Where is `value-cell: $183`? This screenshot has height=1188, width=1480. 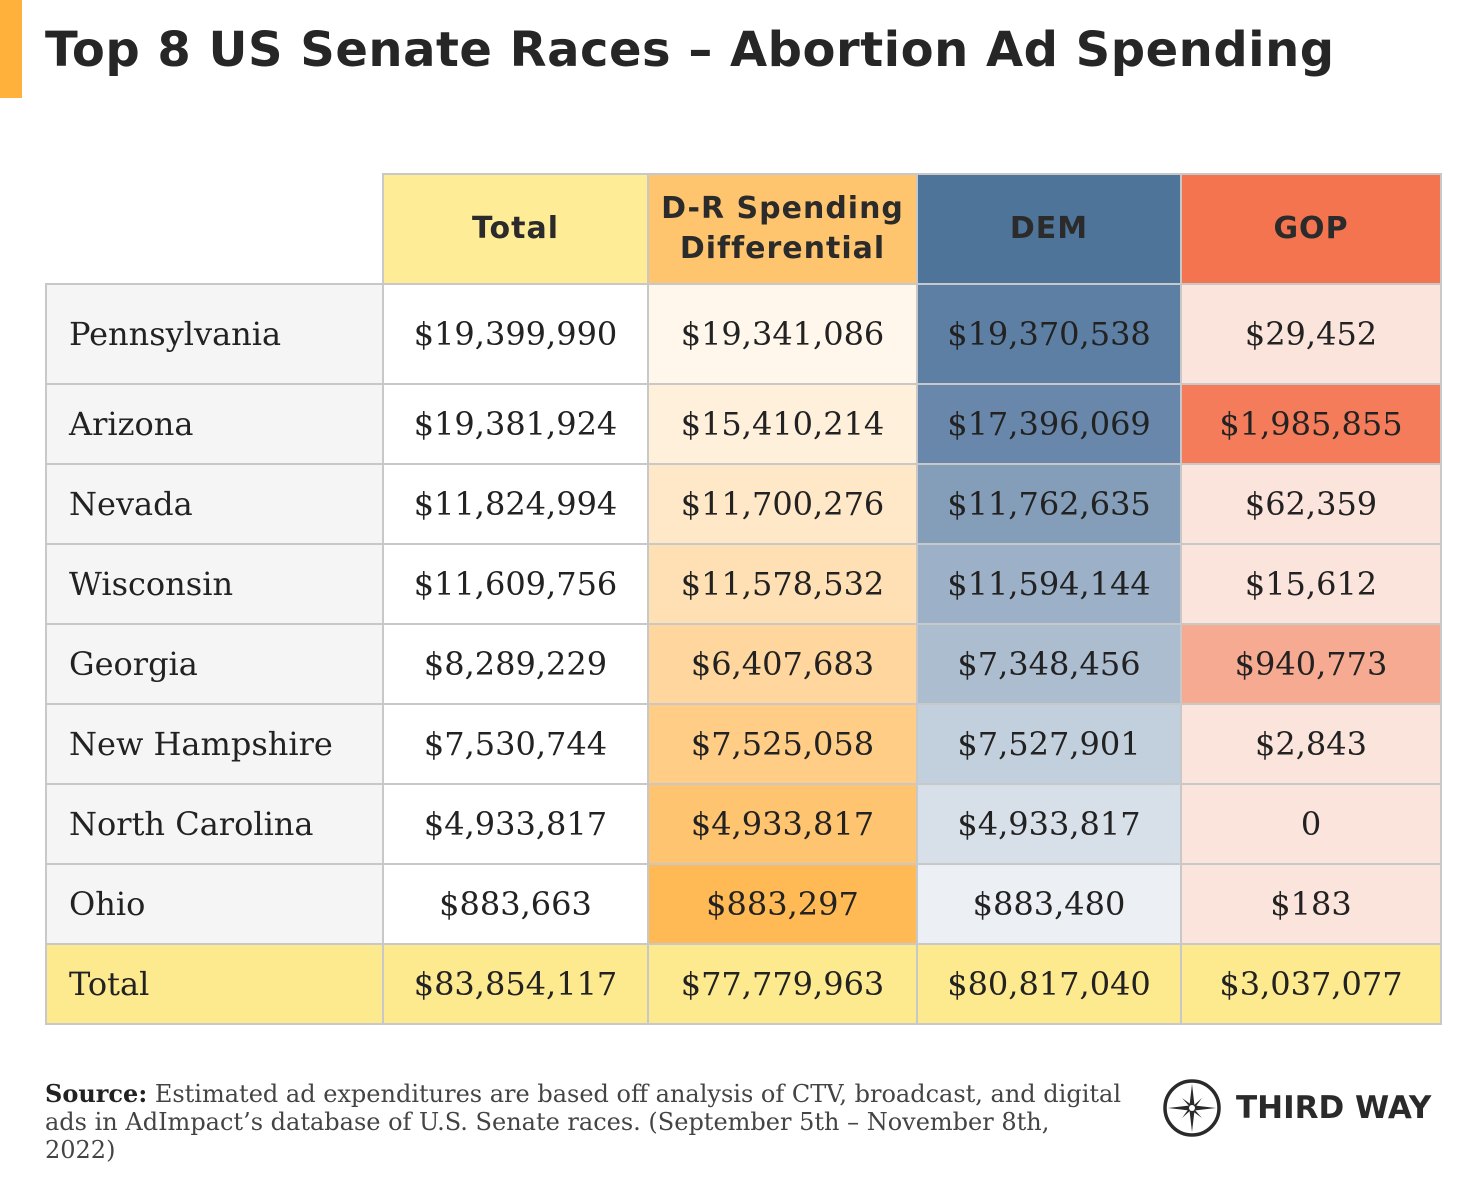 value-cell: $183 is located at coordinates (1311, 904).